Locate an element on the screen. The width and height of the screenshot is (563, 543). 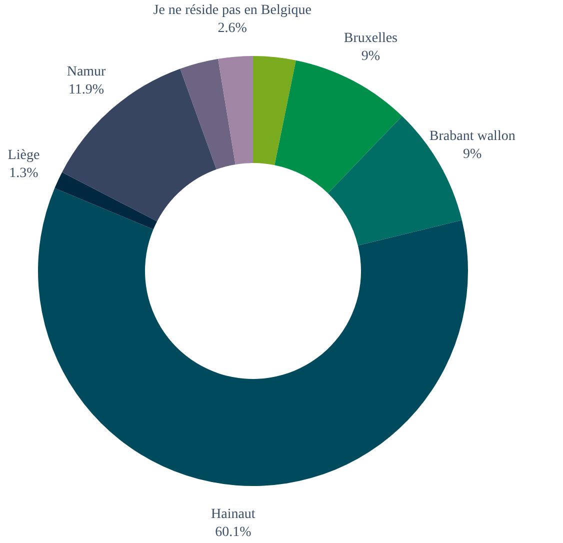
data-label: 60.1% is located at coordinates (233, 532).